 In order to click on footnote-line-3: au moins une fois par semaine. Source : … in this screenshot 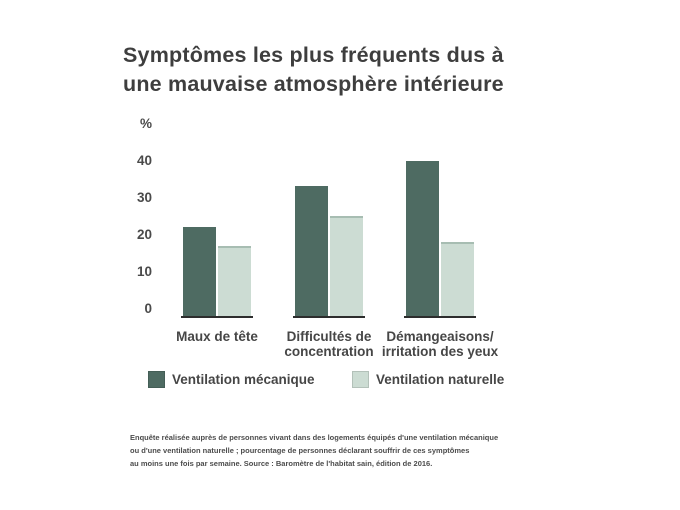, I will do `click(281, 463)`.